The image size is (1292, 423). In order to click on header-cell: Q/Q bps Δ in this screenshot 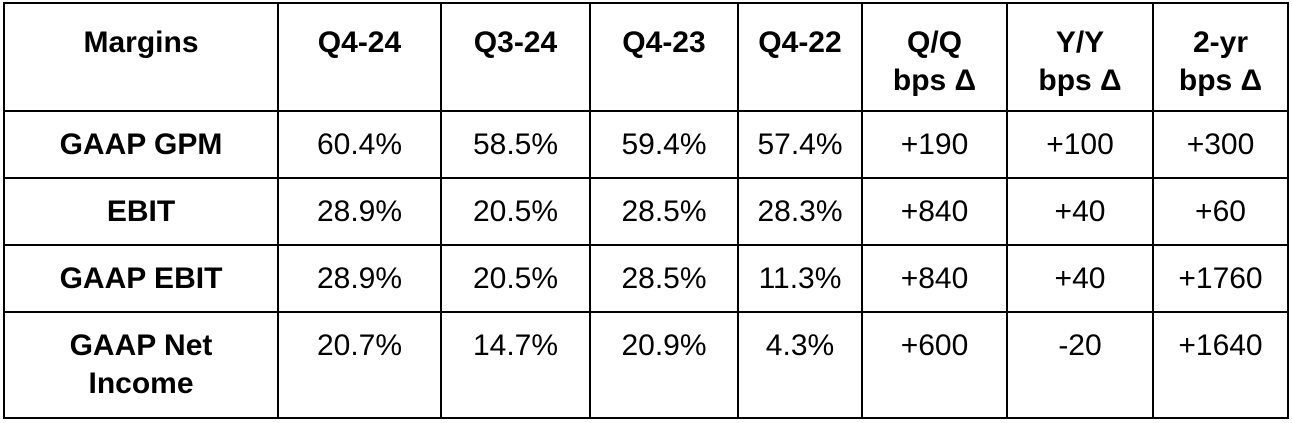, I will do `click(934, 57)`.